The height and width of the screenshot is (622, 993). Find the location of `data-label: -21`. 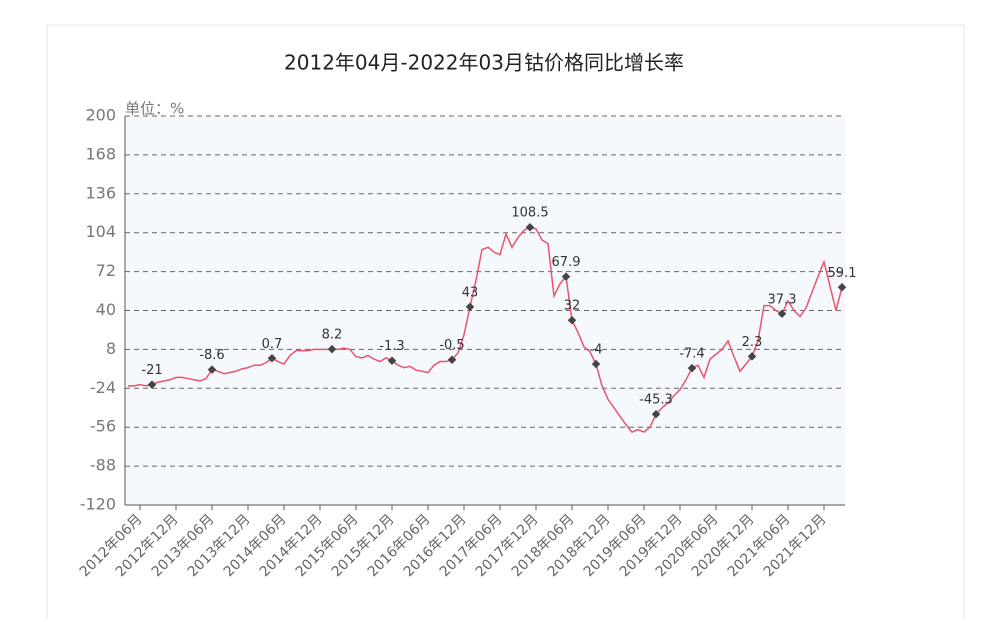

data-label: -21 is located at coordinates (151, 370).